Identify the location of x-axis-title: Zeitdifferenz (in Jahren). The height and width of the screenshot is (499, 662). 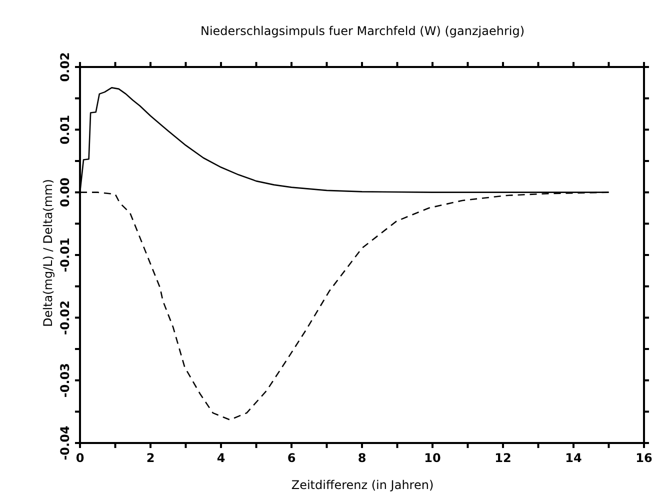
(362, 485).